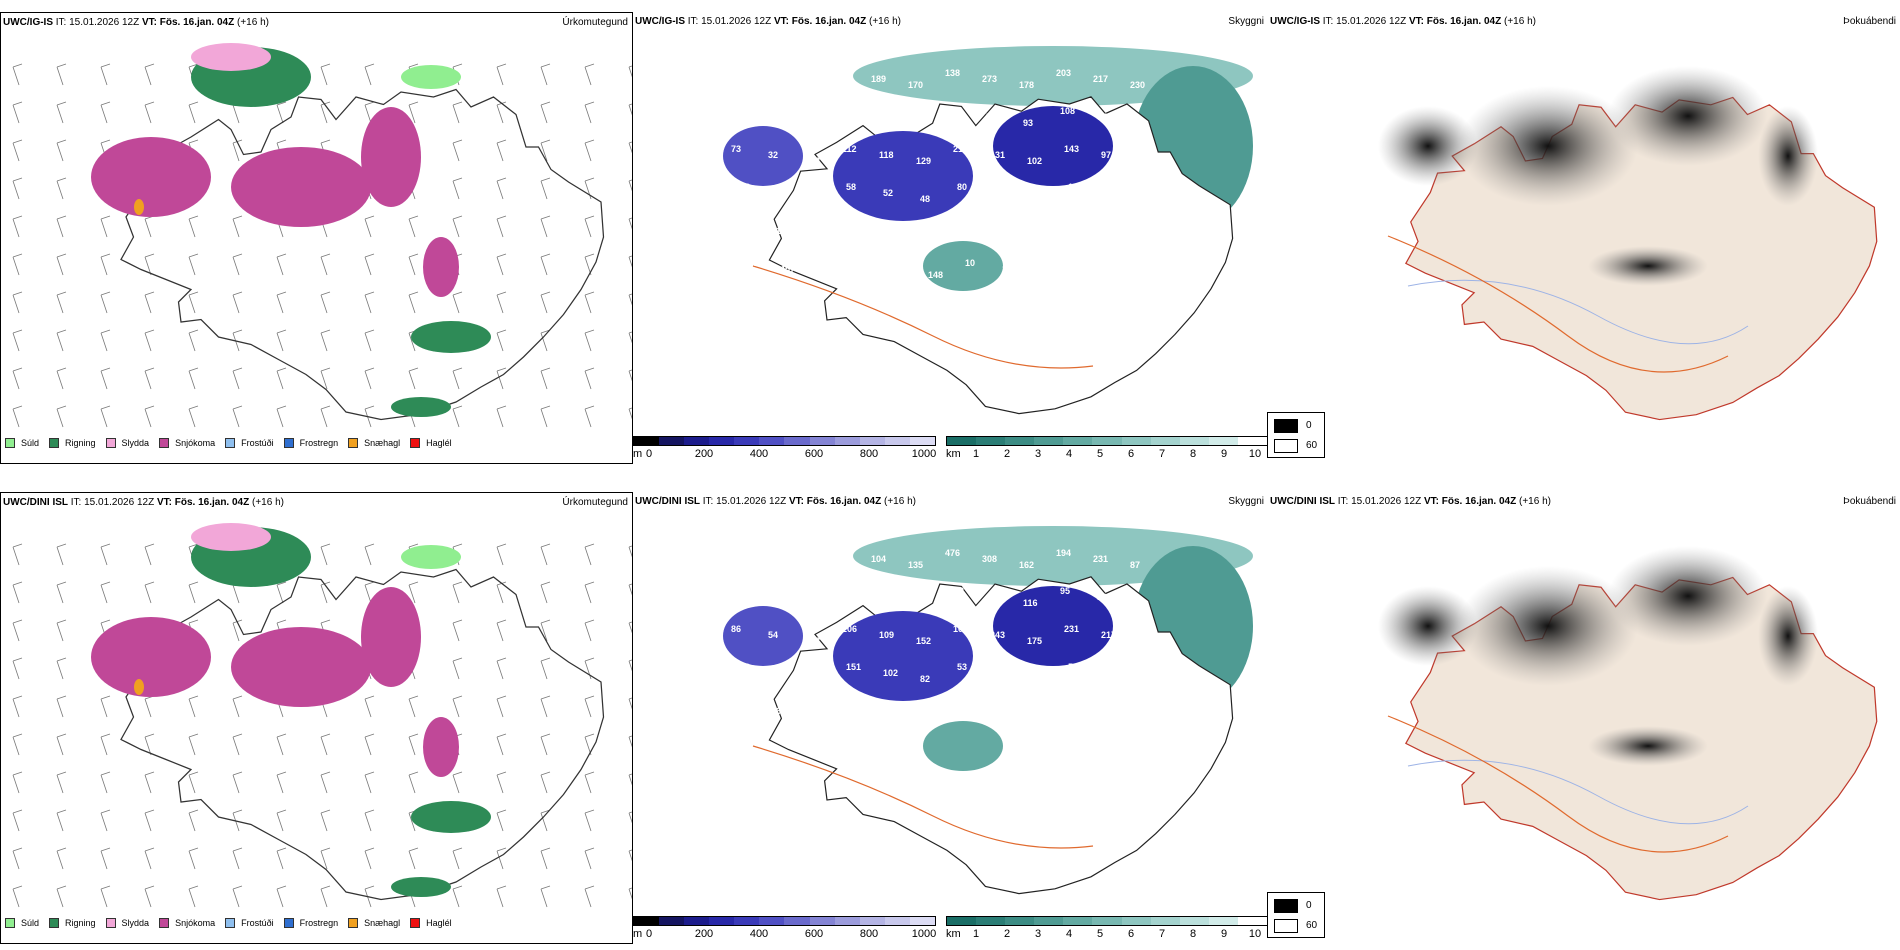 The width and height of the screenshot is (1900, 950). I want to click on colorbar-tick-label: 2, so click(1007, 934).